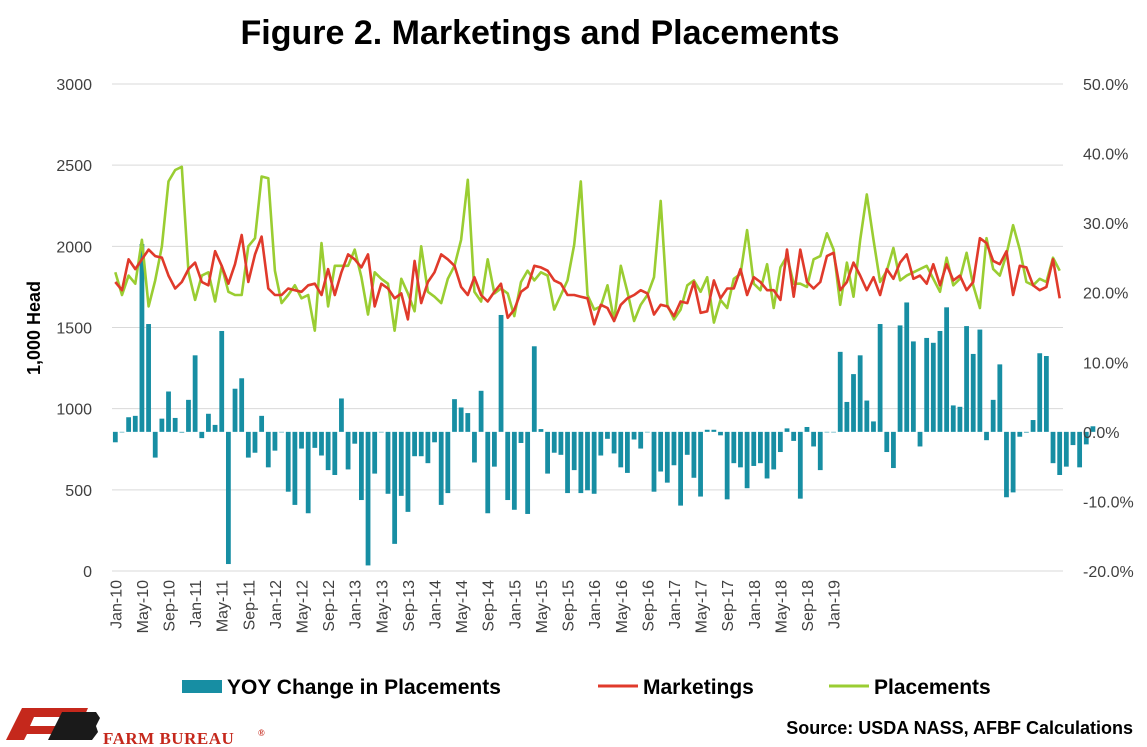  Describe the element at coordinates (382, 606) in the screenshot. I see `x-tick-label: May-13` at that location.